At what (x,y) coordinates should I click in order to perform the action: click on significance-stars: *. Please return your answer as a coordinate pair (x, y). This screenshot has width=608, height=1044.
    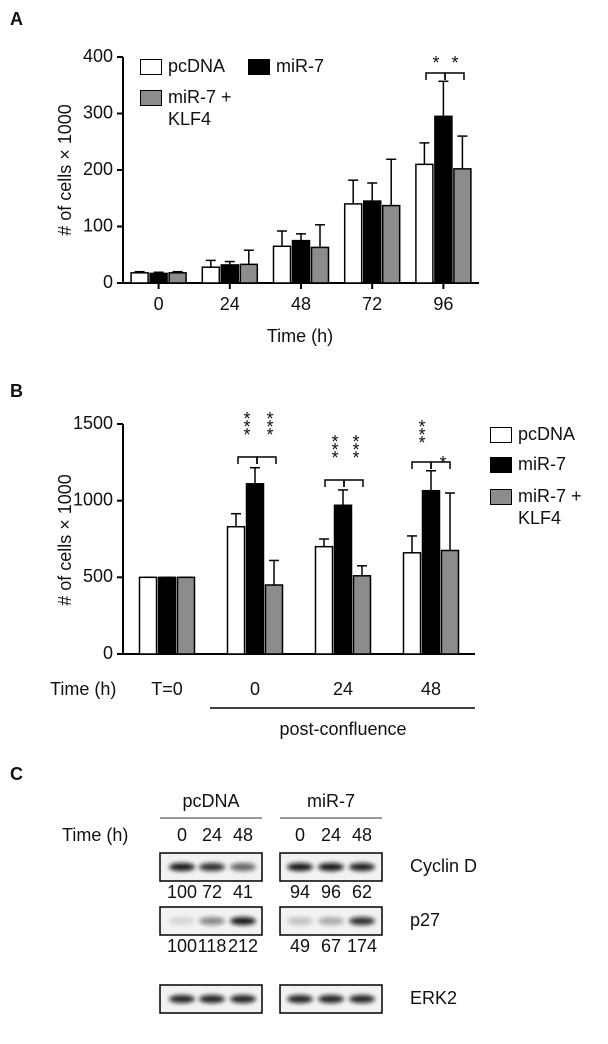
    Looking at the image, I should click on (454, 63).